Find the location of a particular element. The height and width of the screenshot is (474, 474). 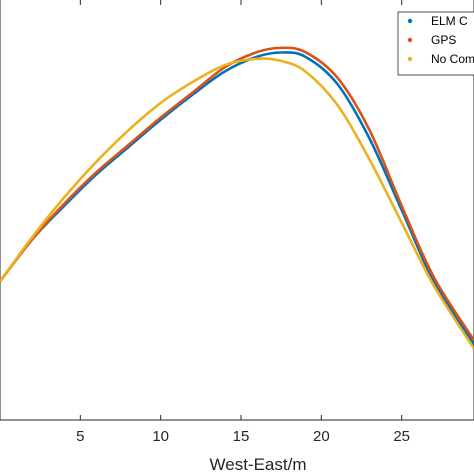

x-tick-label: 25 is located at coordinates (401, 436).